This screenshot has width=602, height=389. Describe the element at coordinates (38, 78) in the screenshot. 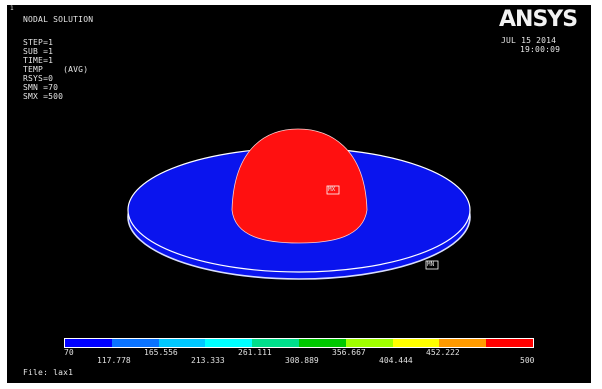

I see `rsys-value: RSYS=0` at that location.